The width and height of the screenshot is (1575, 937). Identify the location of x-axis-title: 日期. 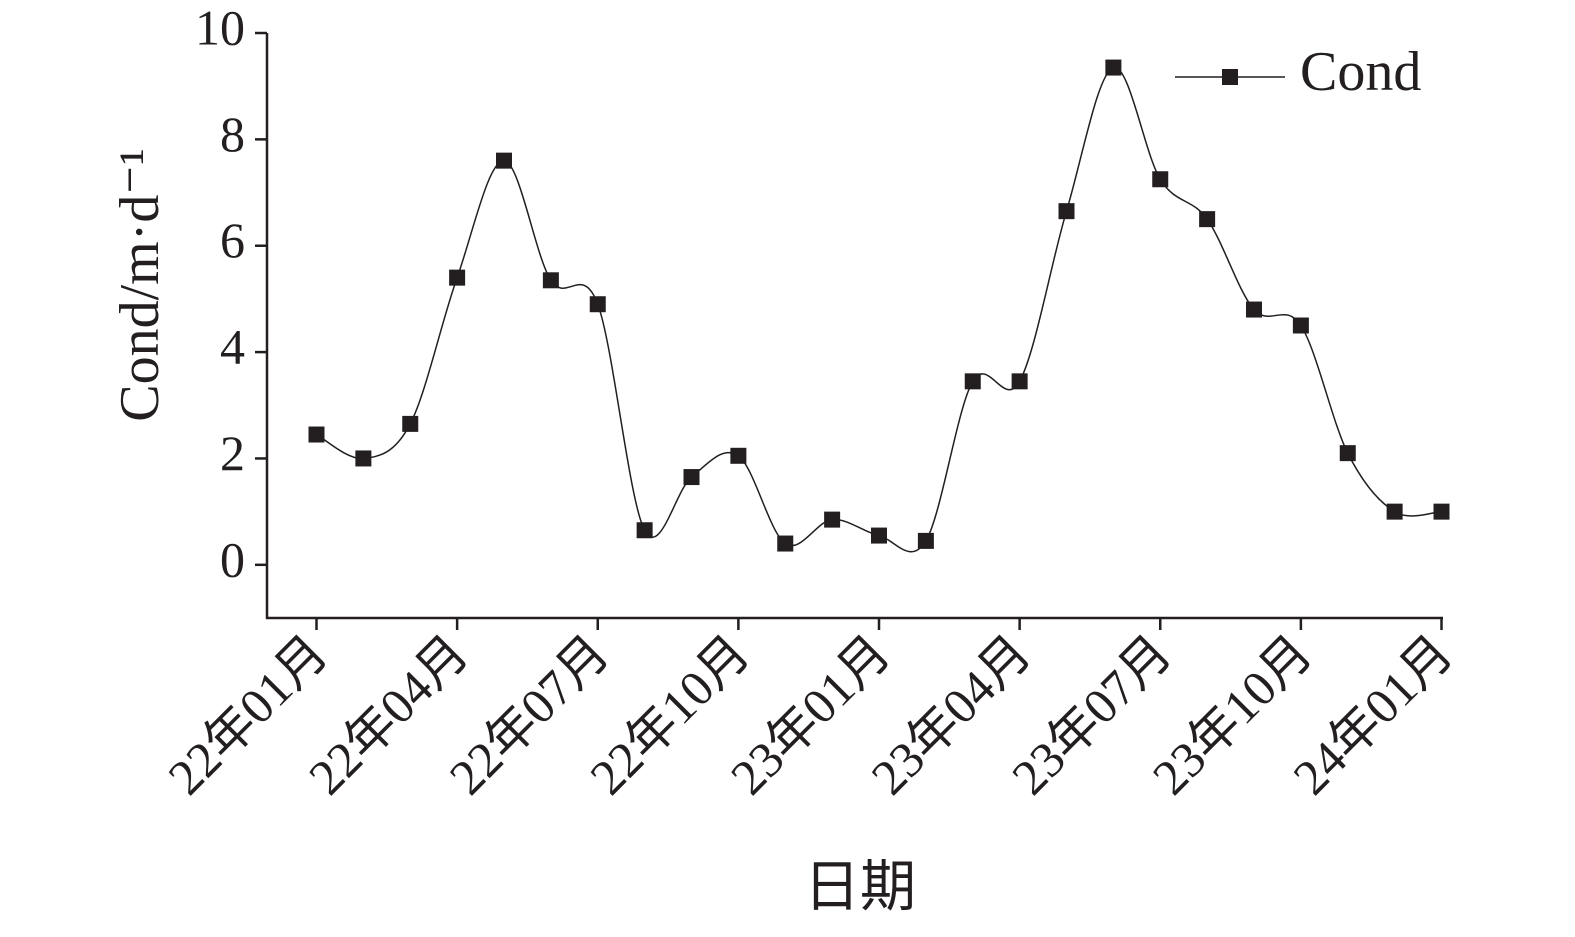
(860, 888).